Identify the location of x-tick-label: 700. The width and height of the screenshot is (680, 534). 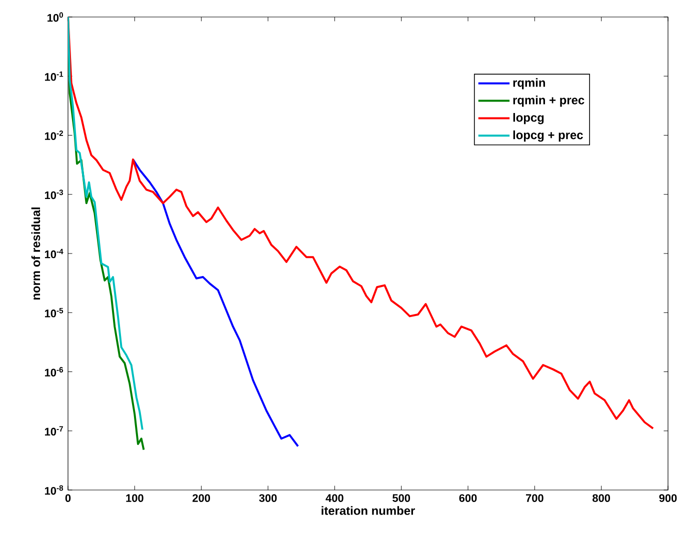
(535, 498).